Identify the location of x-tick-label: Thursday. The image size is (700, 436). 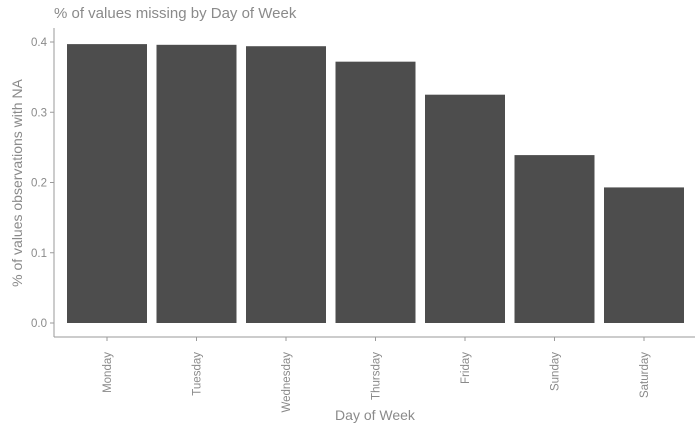
(377, 376).